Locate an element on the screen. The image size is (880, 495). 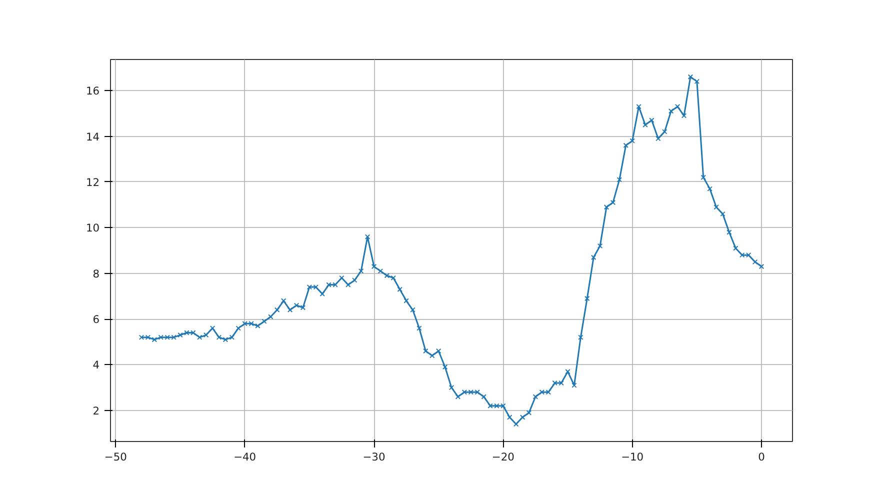
y-tick-label: 14 is located at coordinates (93, 137).